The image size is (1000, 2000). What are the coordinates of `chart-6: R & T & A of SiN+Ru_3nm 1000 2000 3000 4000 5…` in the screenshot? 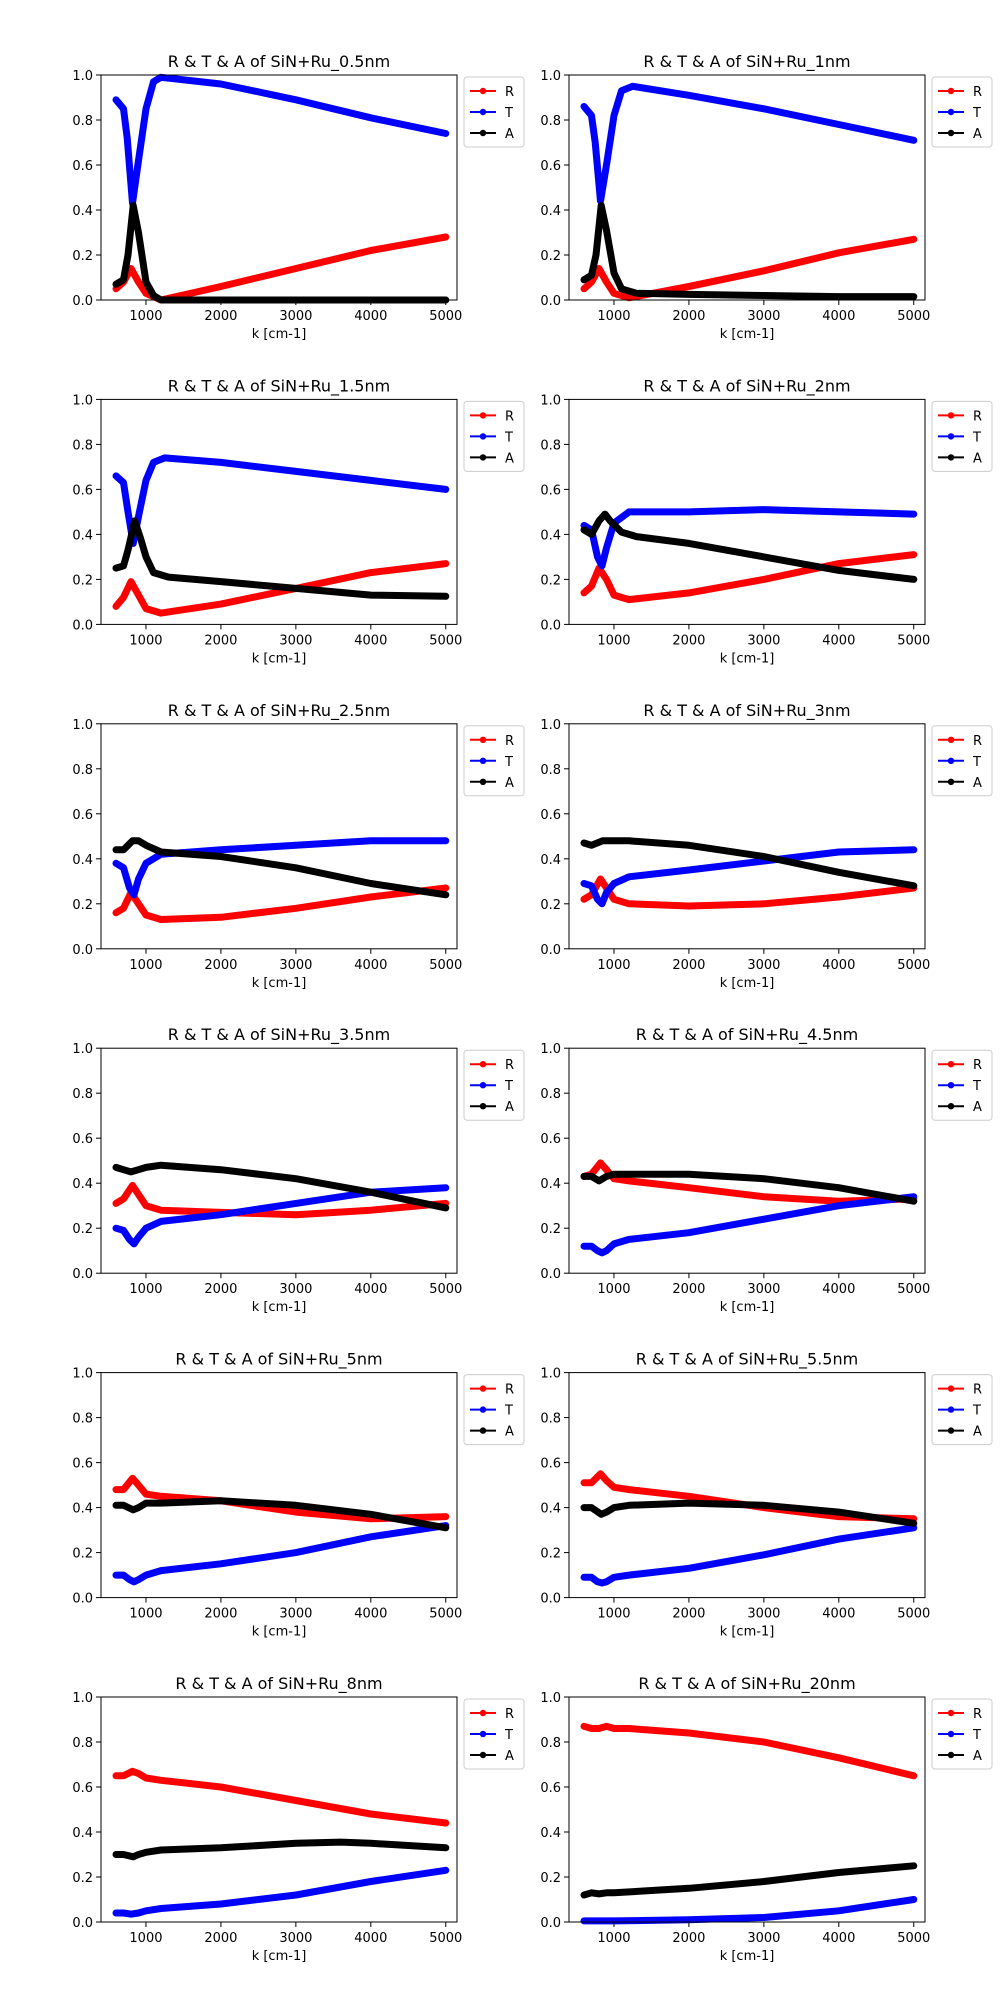 It's located at (766, 846).